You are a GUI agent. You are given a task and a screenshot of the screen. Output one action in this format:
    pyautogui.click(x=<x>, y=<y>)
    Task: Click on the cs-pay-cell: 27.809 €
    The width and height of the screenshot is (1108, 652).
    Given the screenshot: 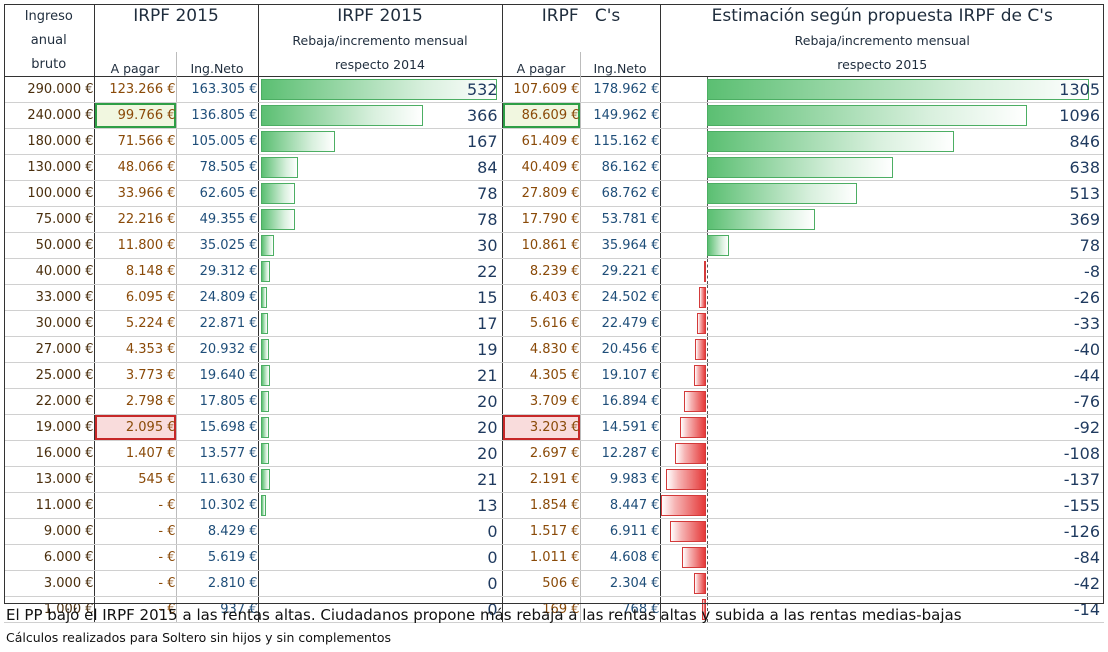 What is the action you would take?
    pyautogui.click(x=541, y=193)
    